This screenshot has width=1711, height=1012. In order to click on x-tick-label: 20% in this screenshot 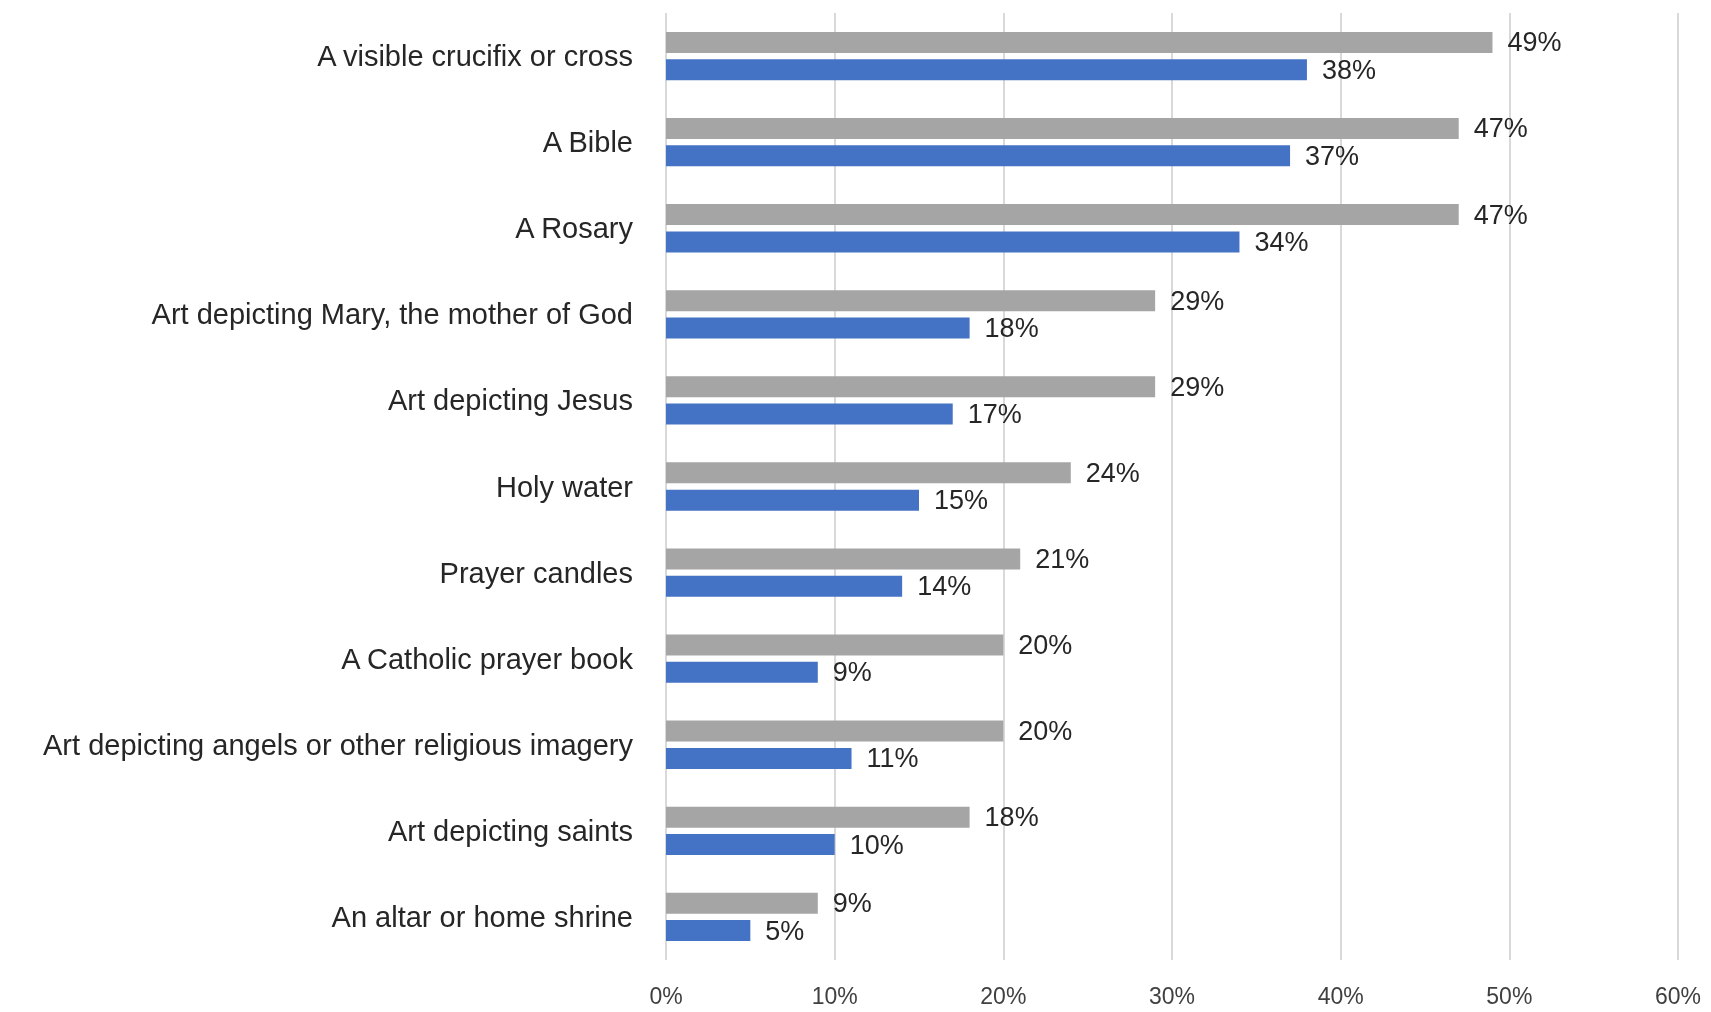, I will do `click(1003, 995)`.